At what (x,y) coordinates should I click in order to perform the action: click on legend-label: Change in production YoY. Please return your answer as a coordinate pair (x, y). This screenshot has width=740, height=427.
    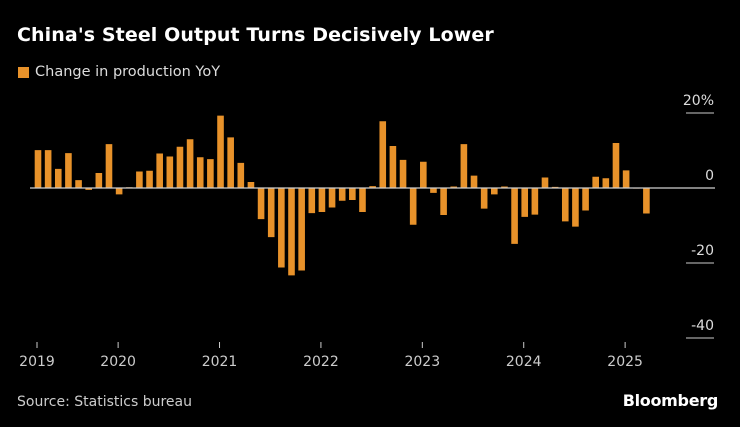
    Looking at the image, I should click on (128, 72).